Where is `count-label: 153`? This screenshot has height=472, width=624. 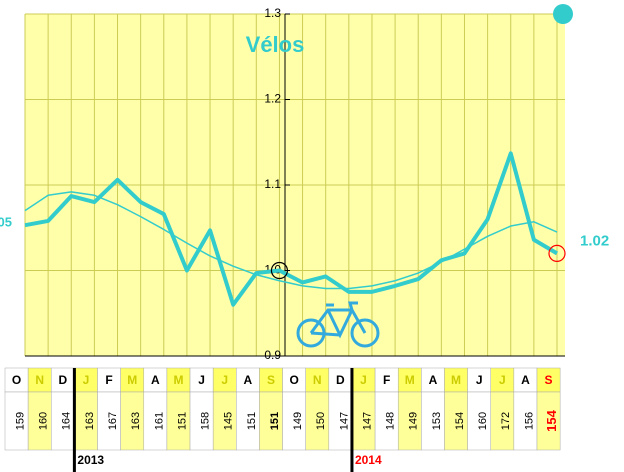
count-label: 153 is located at coordinates (437, 421).